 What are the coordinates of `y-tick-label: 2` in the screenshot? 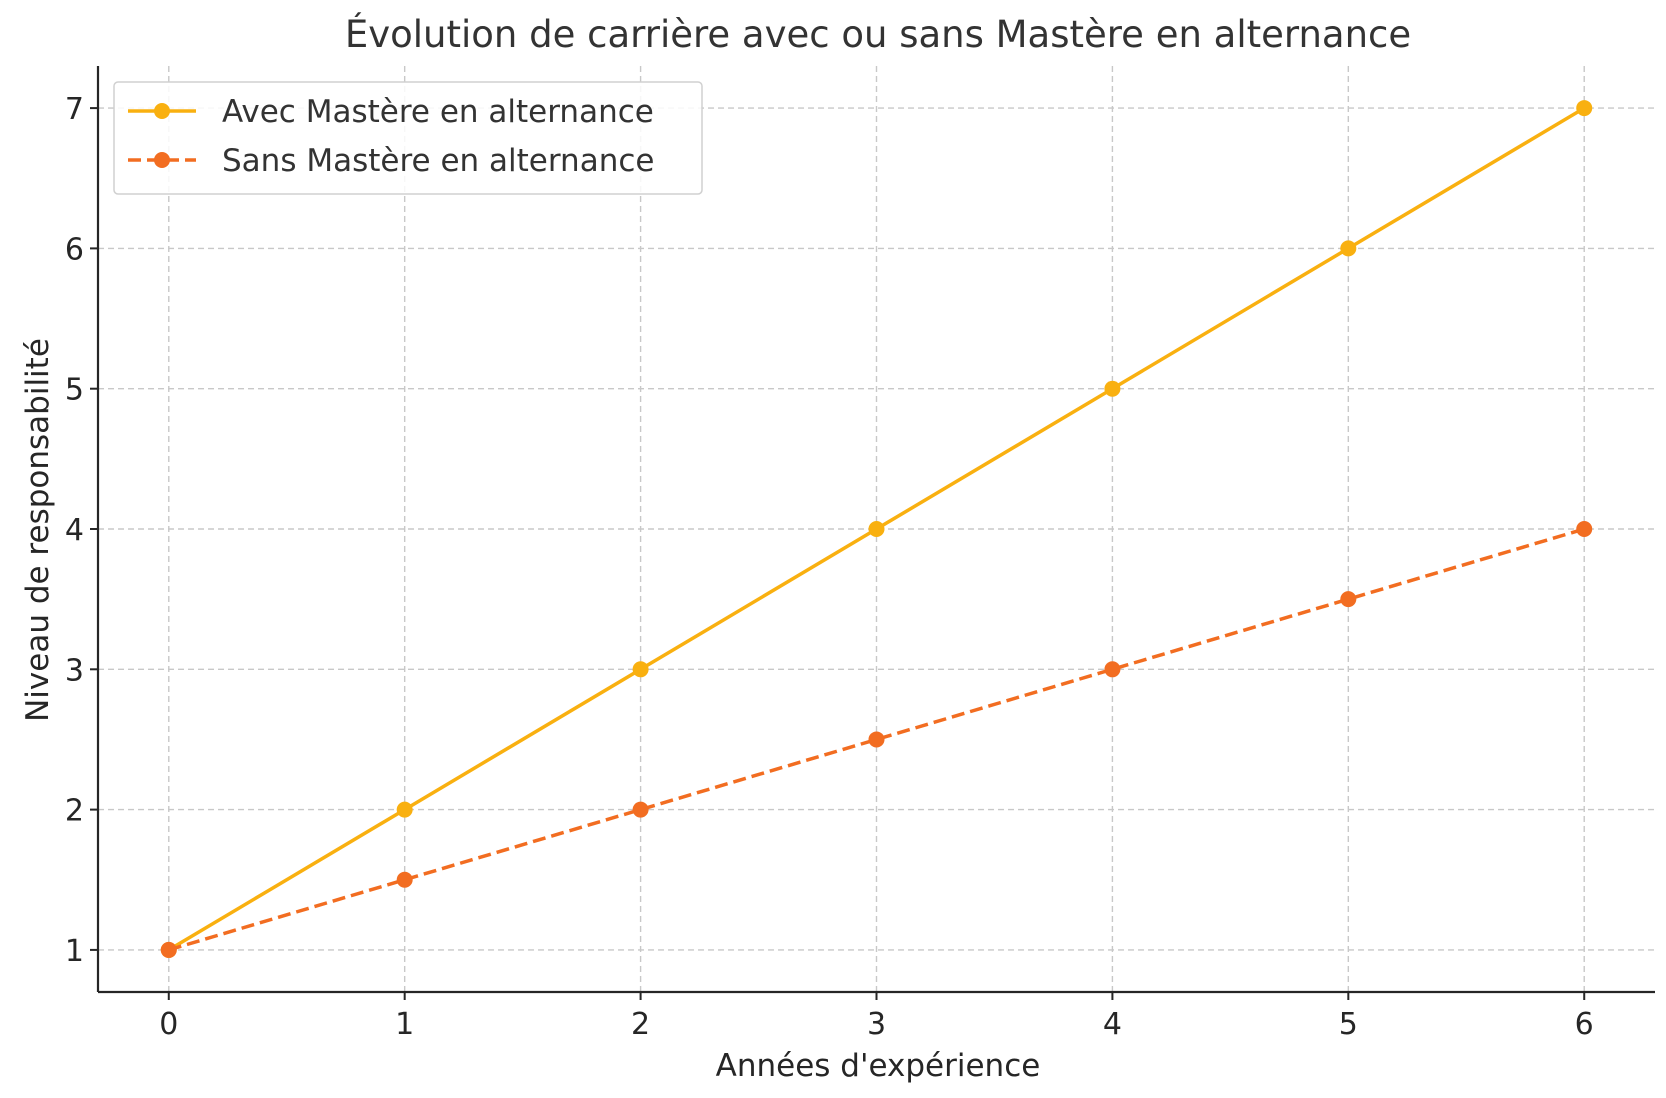 It's located at (74, 811).